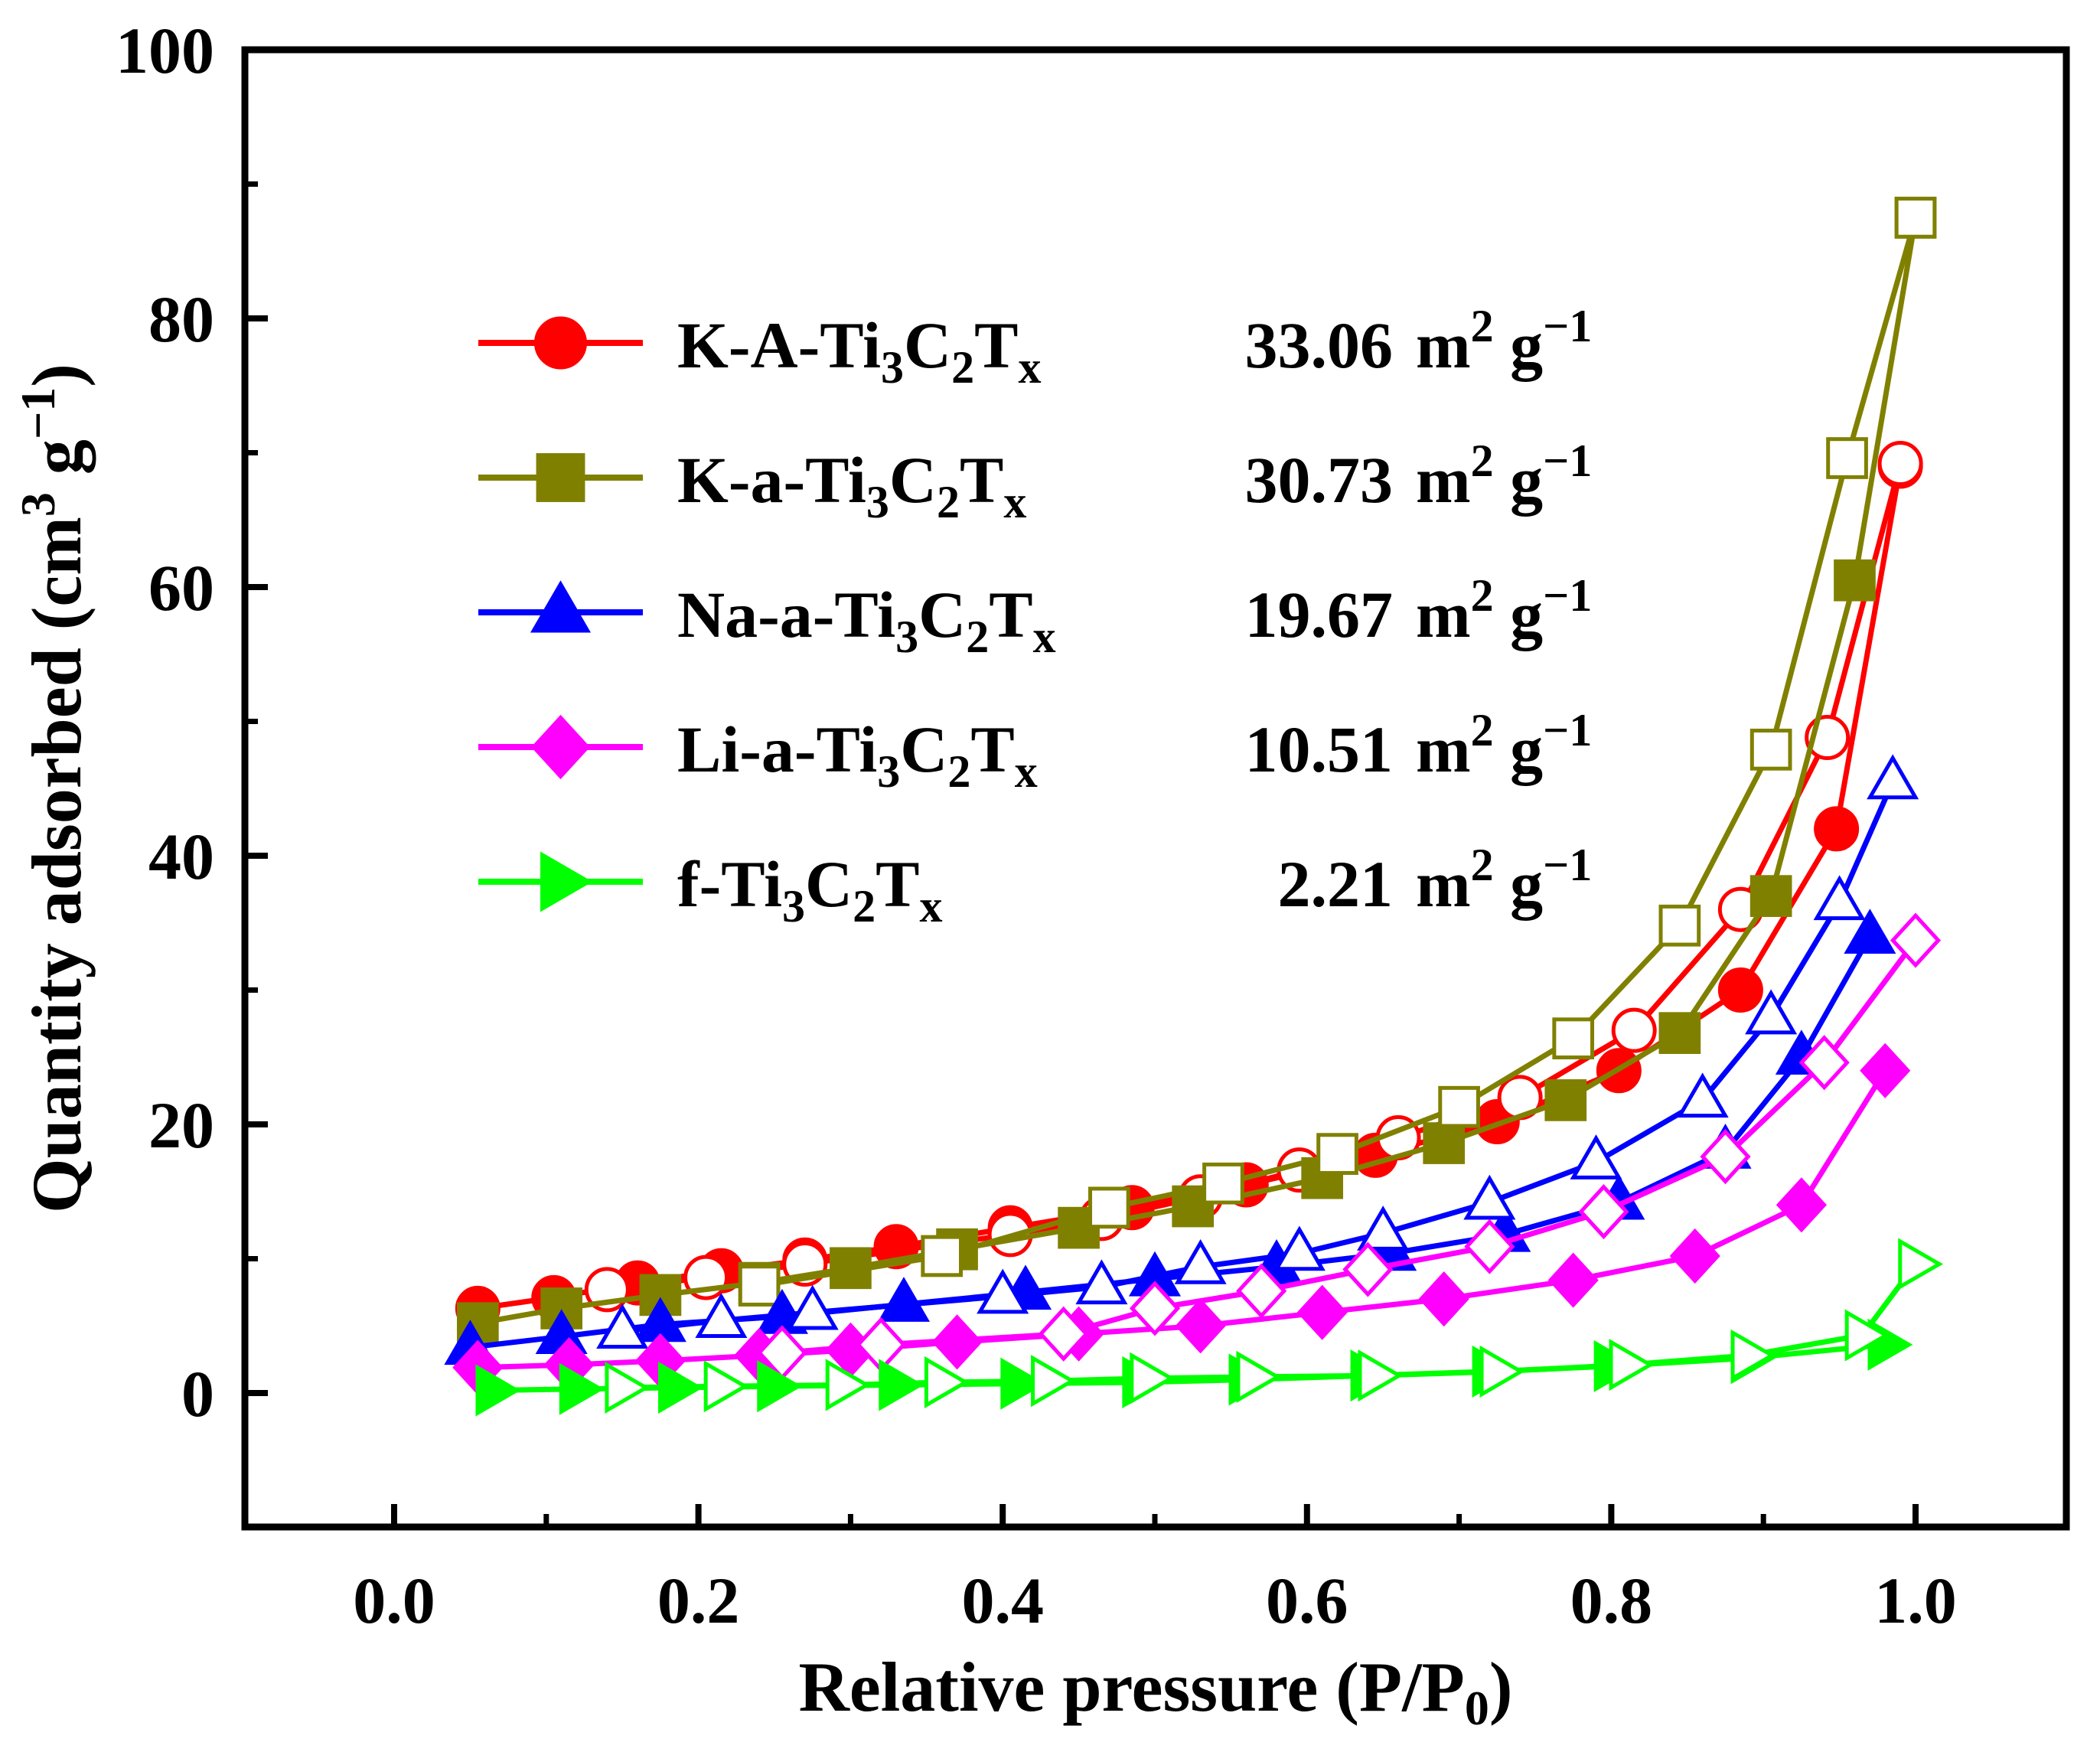 This screenshot has height=1739, width=2100. What do you see at coordinates (857, 755) in the screenshot?
I see `legend-label: Li-a-Ti3C2Tx` at bounding box center [857, 755].